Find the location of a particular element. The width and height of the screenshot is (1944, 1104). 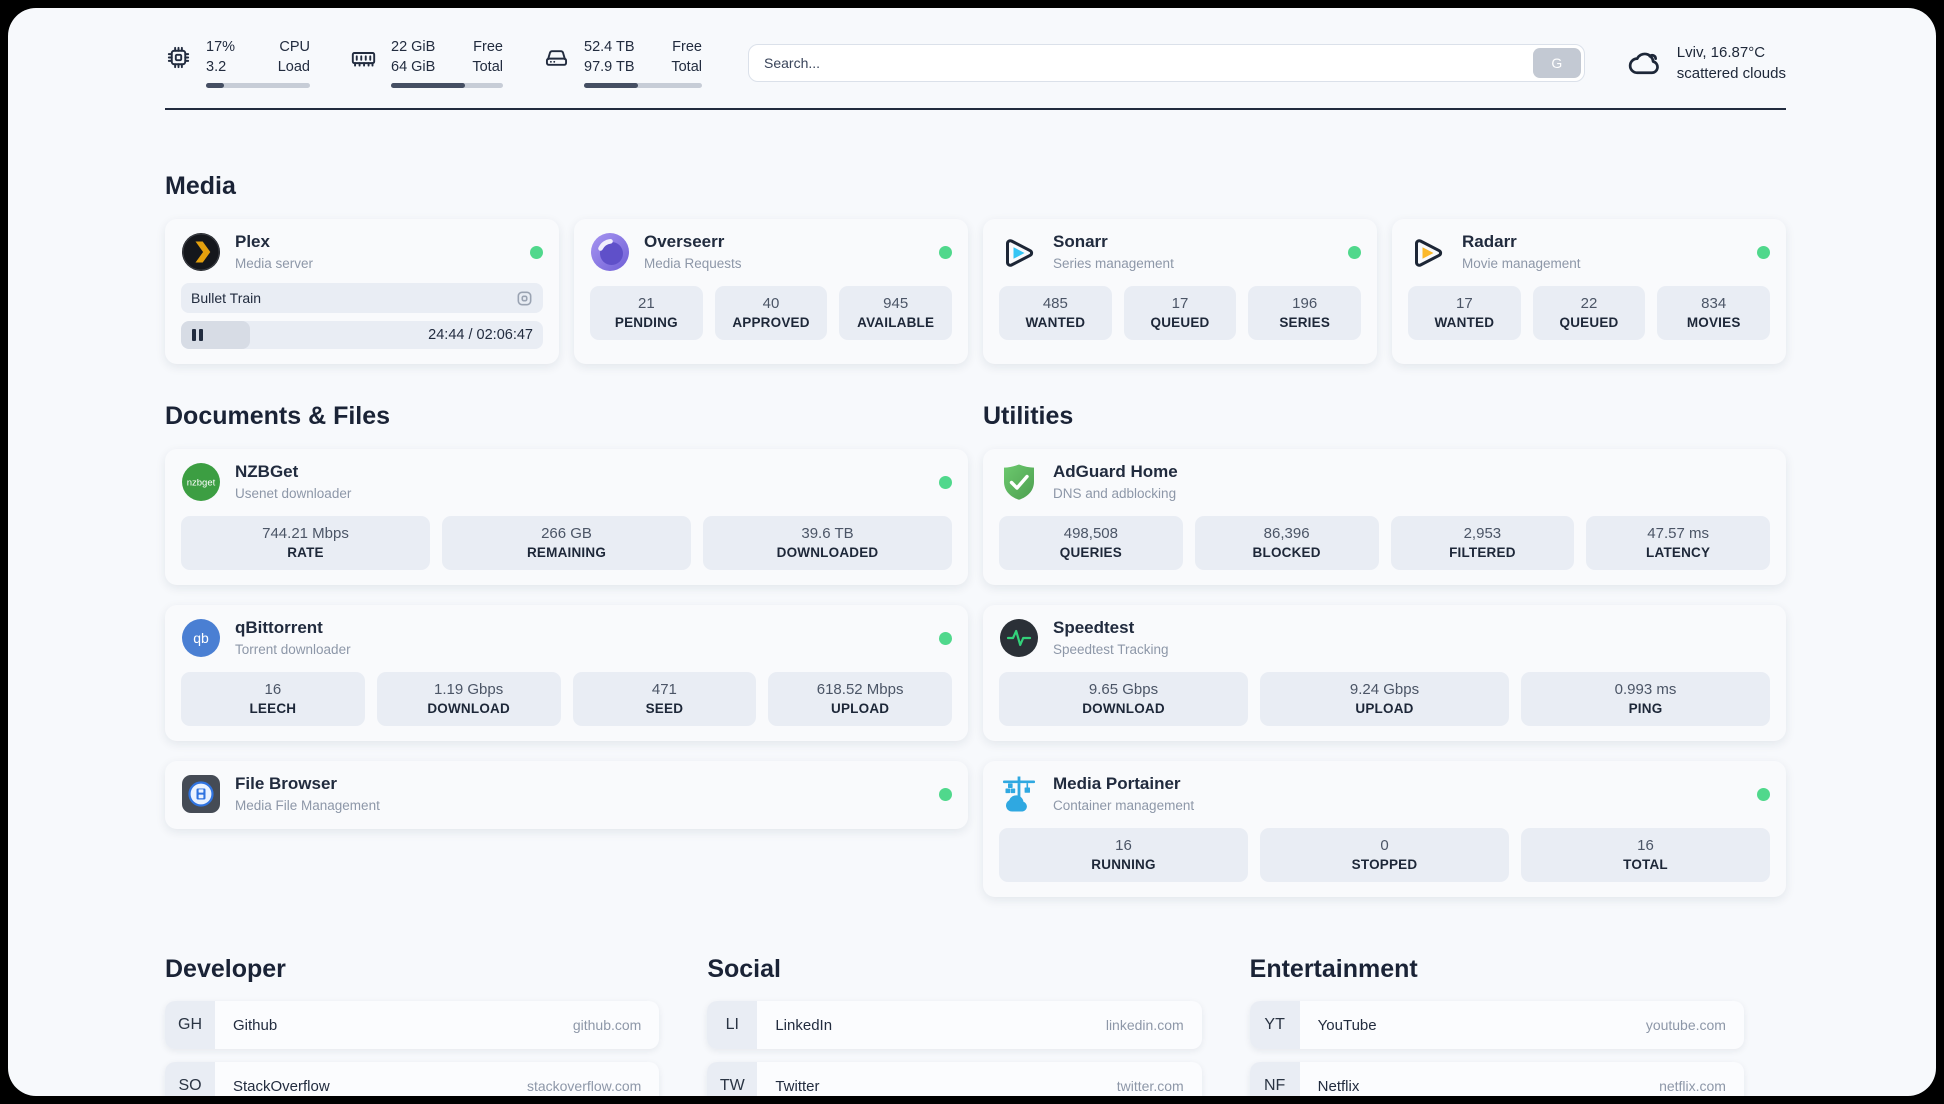

svg-text: nzbget is located at coordinates (201, 483).